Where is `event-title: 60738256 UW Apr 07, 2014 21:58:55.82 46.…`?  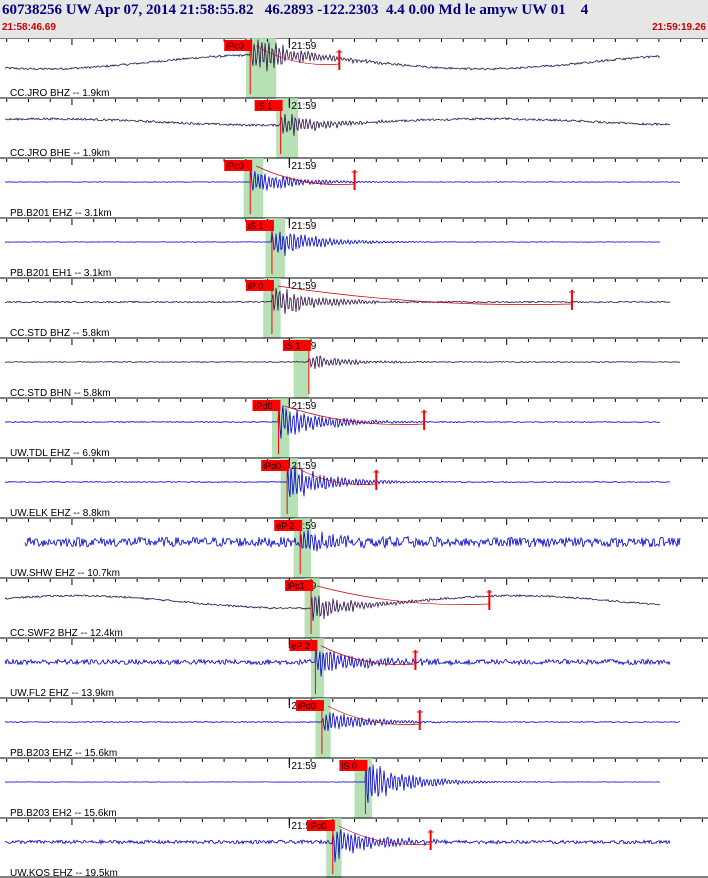
event-title: 60738256 UW Apr 07, 2014 21:58:55.82 46.… is located at coordinates (295, 10).